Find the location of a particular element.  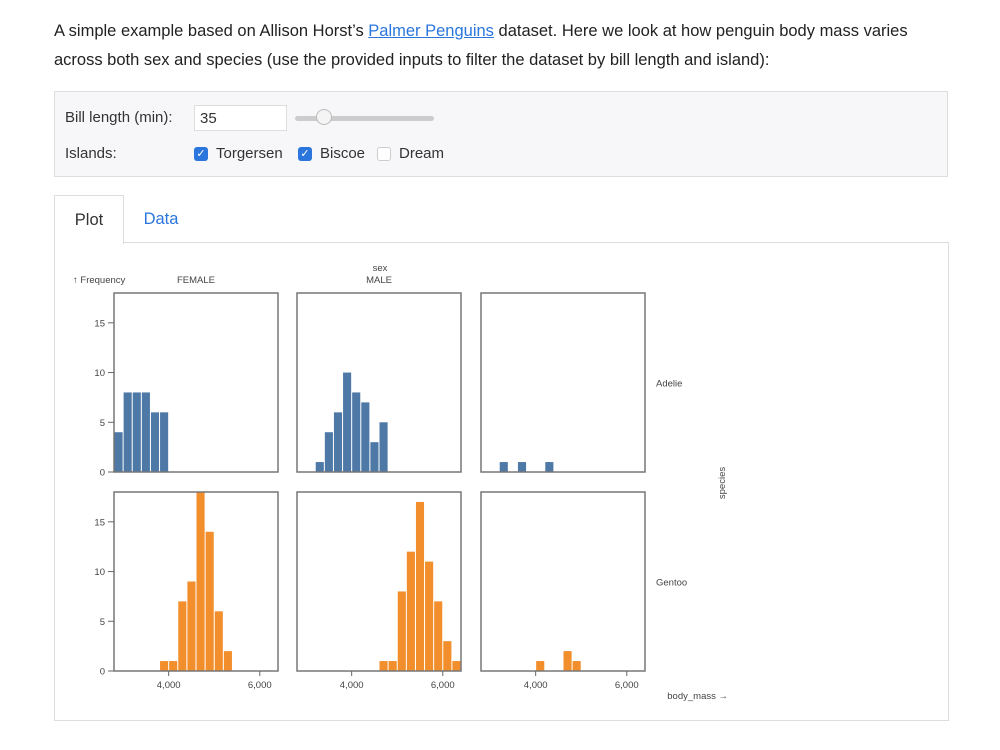

column-label: MALE is located at coordinates (379, 280).